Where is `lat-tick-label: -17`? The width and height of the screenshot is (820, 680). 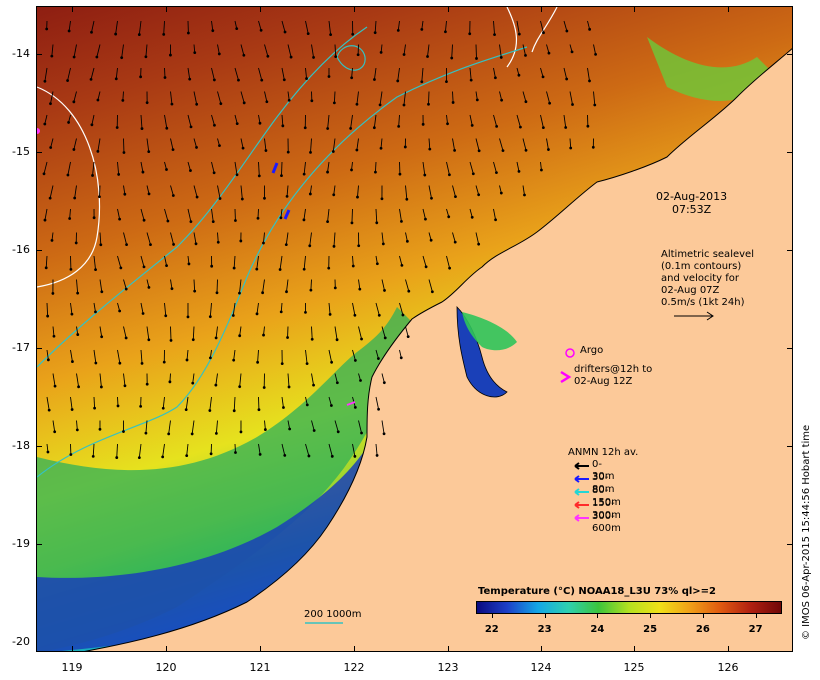 lat-tick-label: -17 is located at coordinates (21, 347).